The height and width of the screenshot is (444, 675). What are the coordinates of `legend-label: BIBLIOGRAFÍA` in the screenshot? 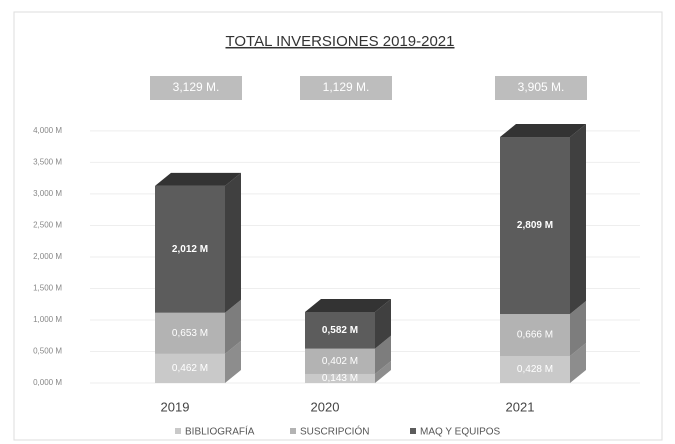 It's located at (220, 431).